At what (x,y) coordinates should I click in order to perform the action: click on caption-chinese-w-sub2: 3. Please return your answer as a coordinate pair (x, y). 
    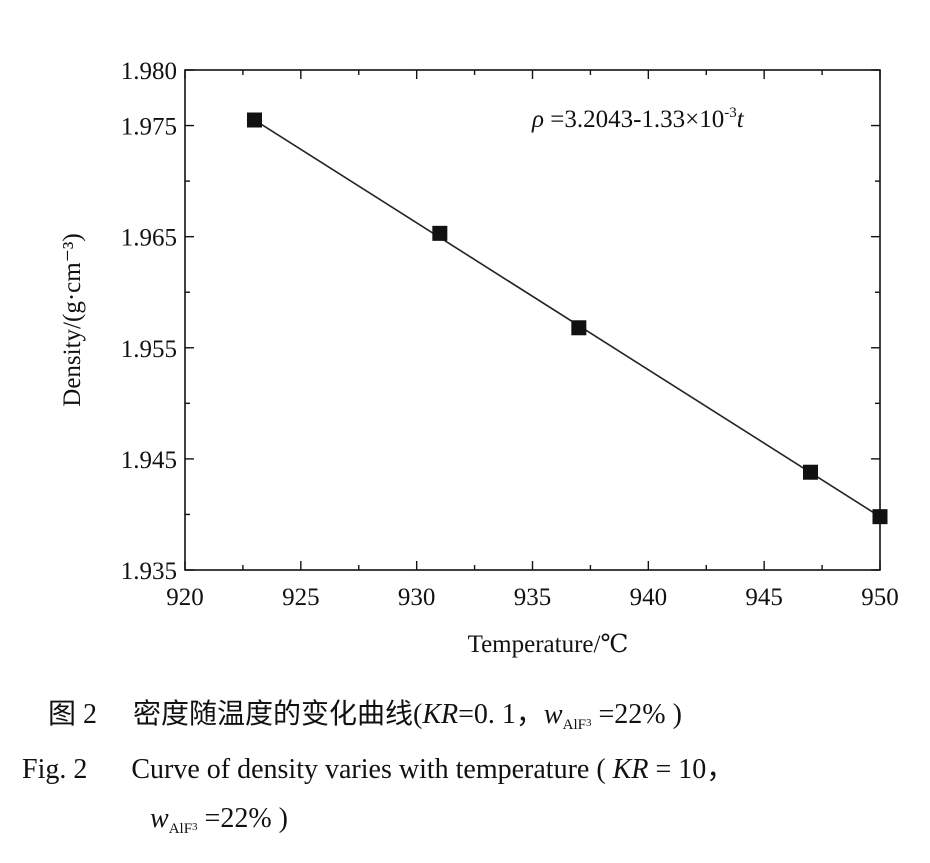
    Looking at the image, I should click on (588, 723).